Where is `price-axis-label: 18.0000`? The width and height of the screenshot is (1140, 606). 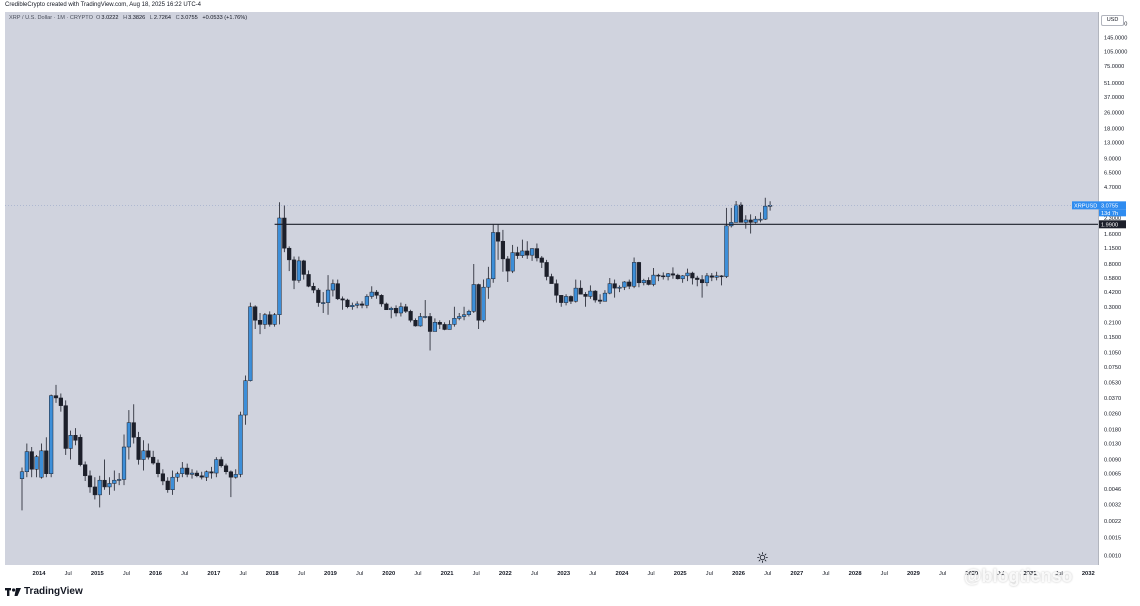
price-axis-label: 18.0000 is located at coordinates (1114, 129).